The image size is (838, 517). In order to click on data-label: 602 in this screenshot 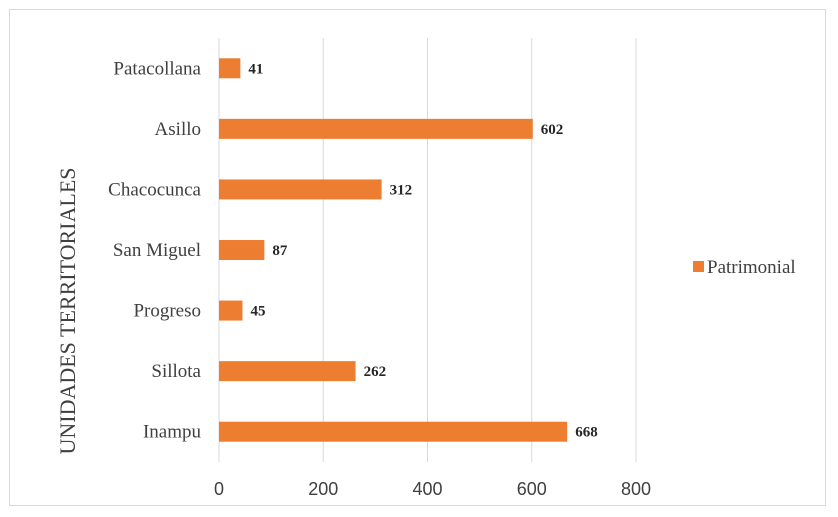, I will do `click(552, 130)`.